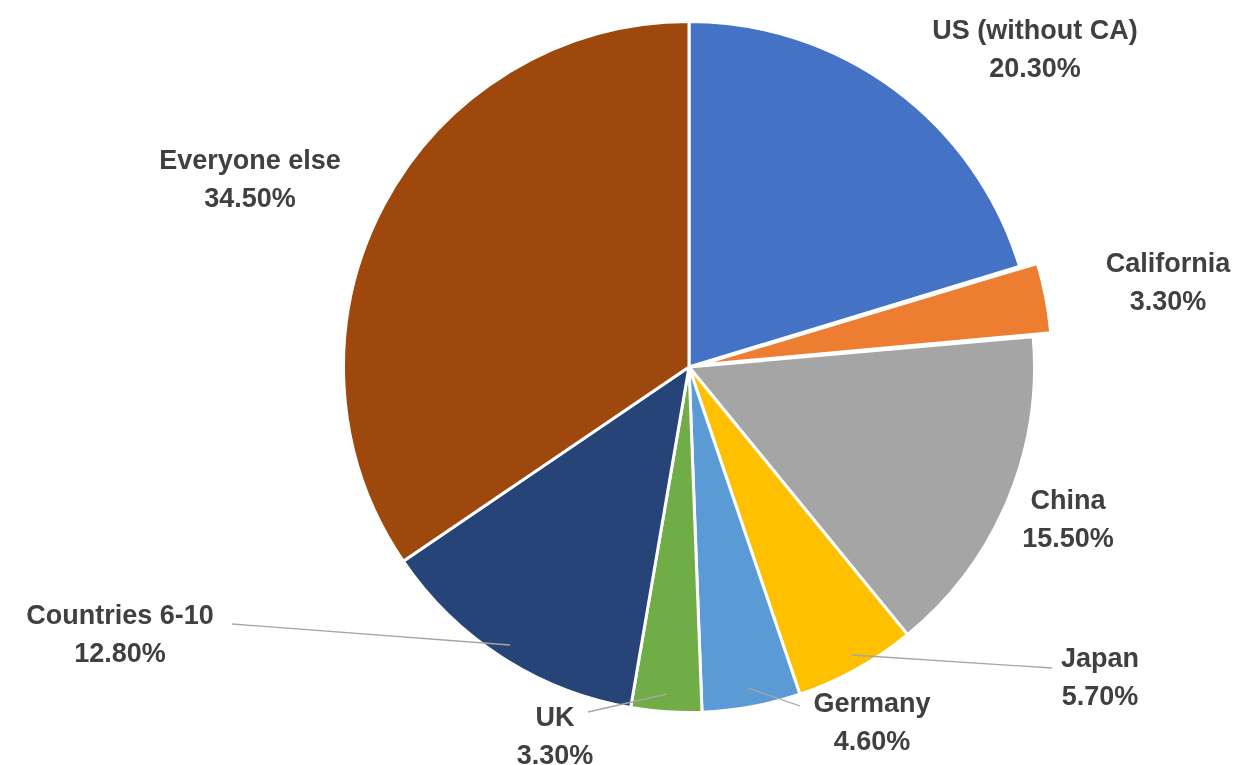 This screenshot has height=765, width=1247. What do you see at coordinates (1100, 658) in the screenshot?
I see `slice-label: Japan` at bounding box center [1100, 658].